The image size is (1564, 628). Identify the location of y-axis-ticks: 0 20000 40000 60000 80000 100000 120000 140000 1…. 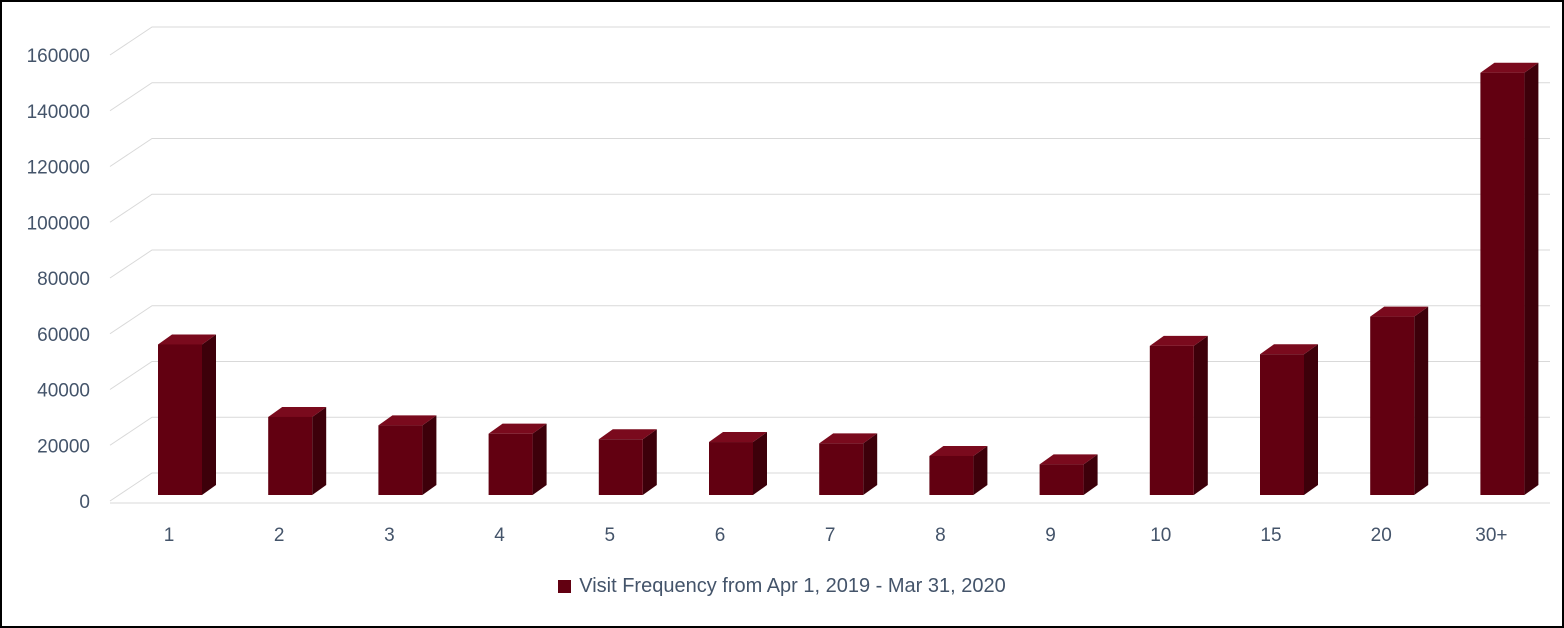
(58, 279).